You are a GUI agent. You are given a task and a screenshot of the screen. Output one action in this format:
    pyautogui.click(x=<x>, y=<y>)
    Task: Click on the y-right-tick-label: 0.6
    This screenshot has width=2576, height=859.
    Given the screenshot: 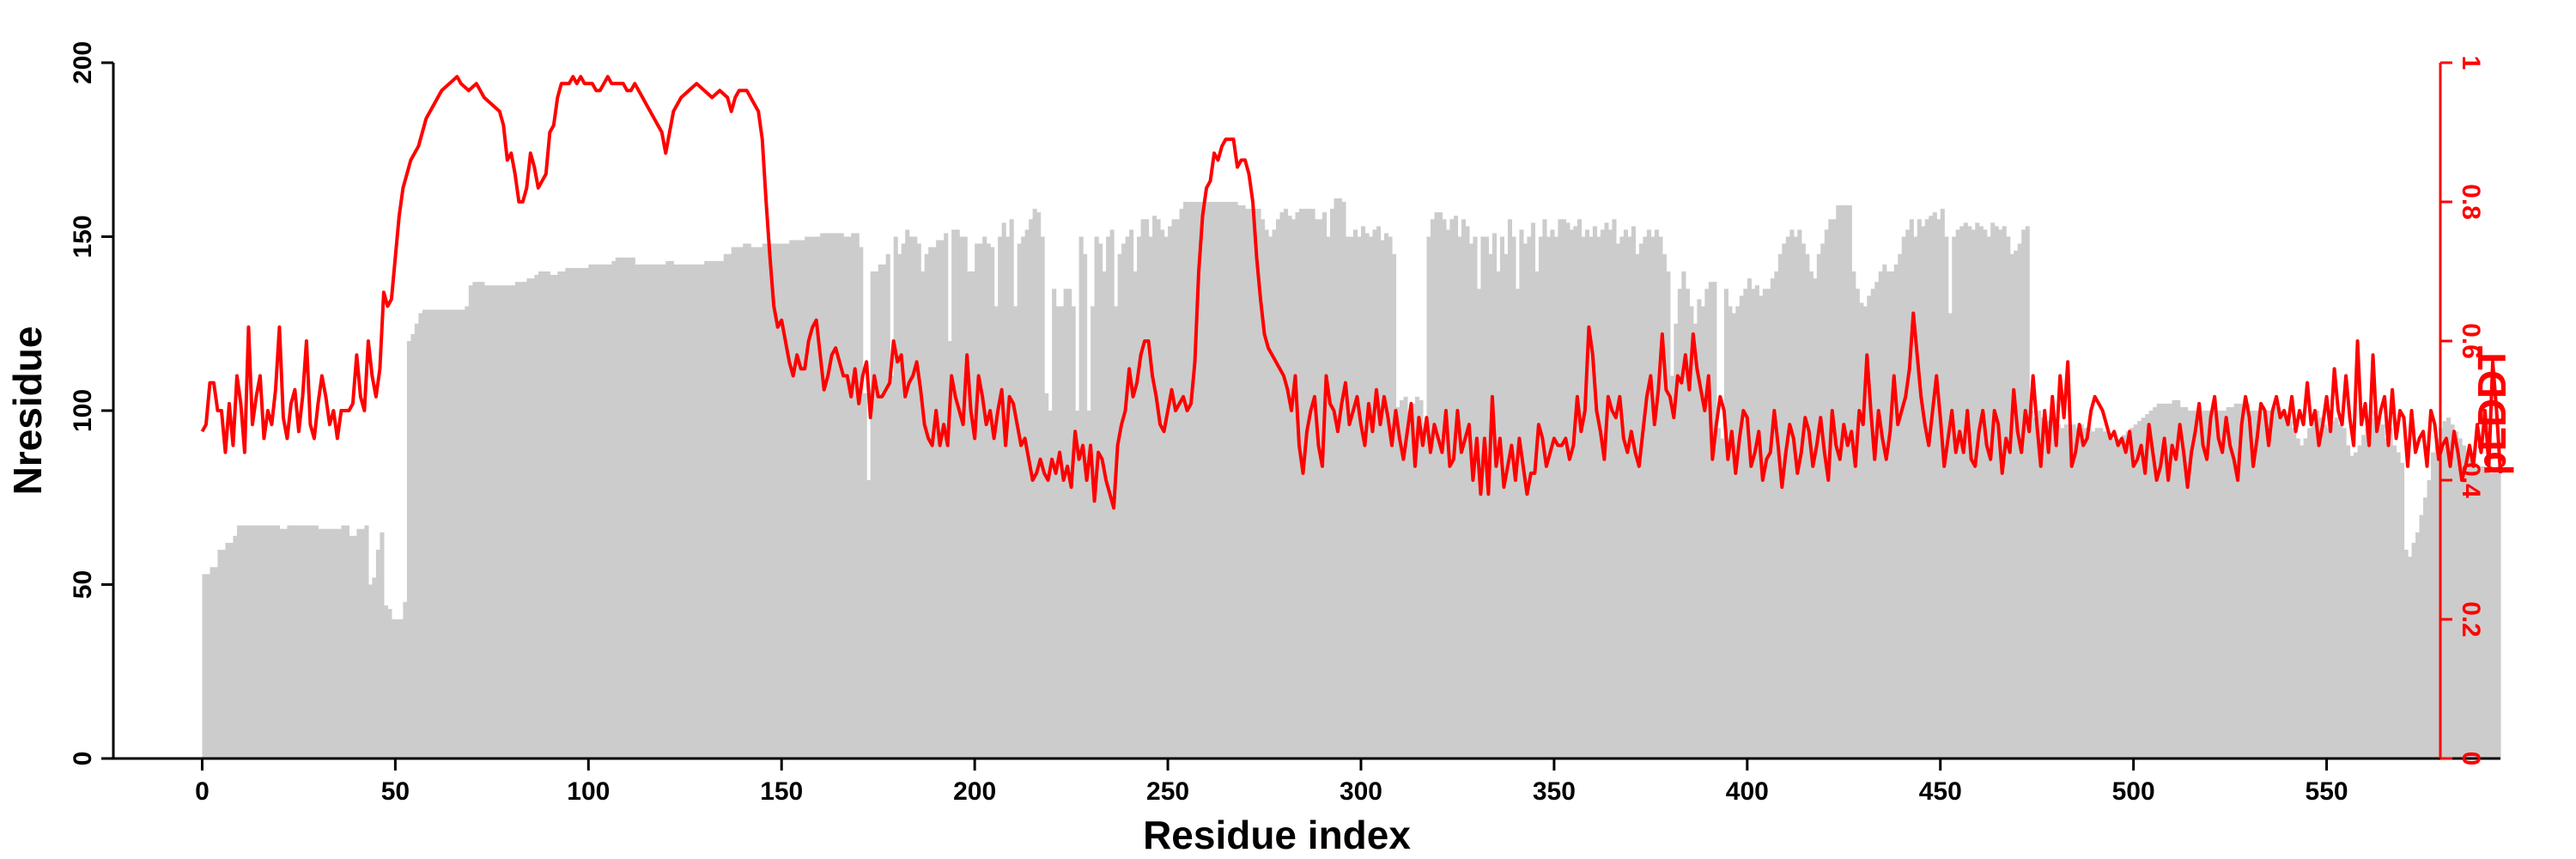 What is the action you would take?
    pyautogui.click(x=2471, y=341)
    